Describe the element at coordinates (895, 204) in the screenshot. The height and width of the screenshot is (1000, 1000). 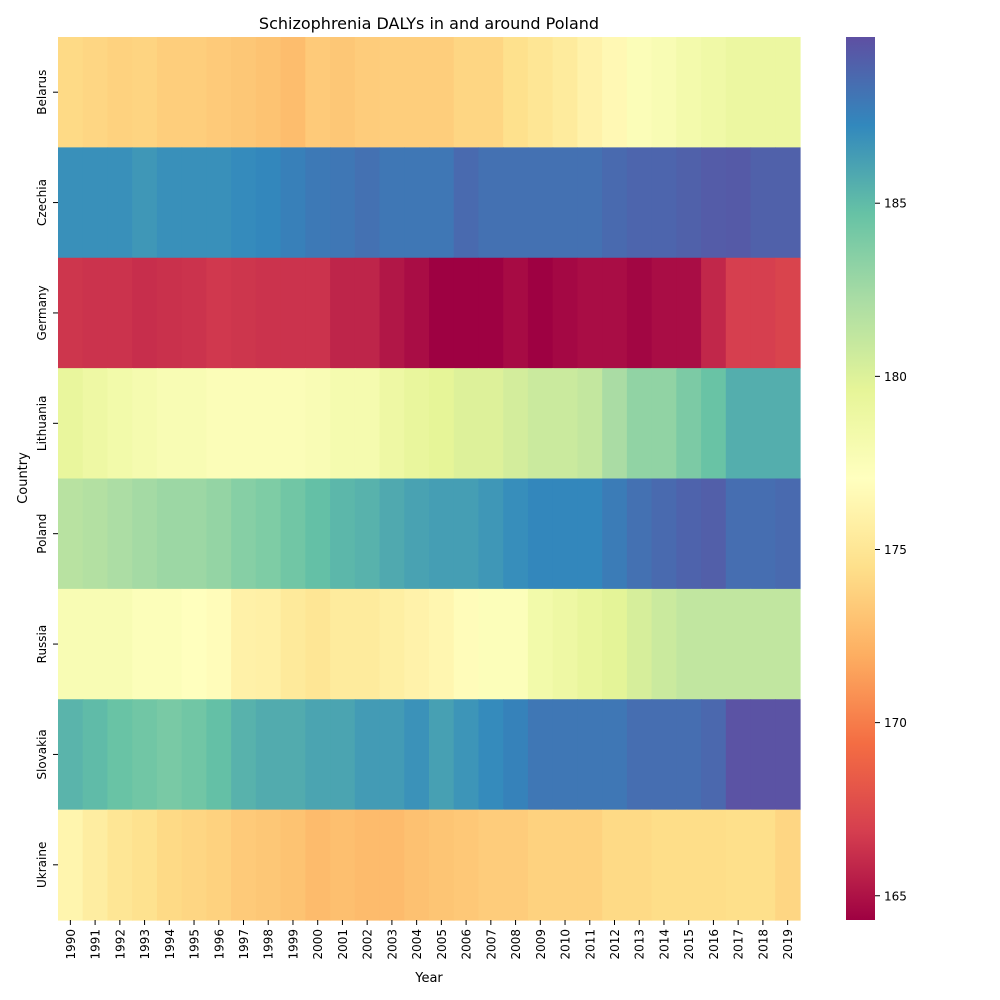
I see `colorbar-tick-label: 185` at that location.